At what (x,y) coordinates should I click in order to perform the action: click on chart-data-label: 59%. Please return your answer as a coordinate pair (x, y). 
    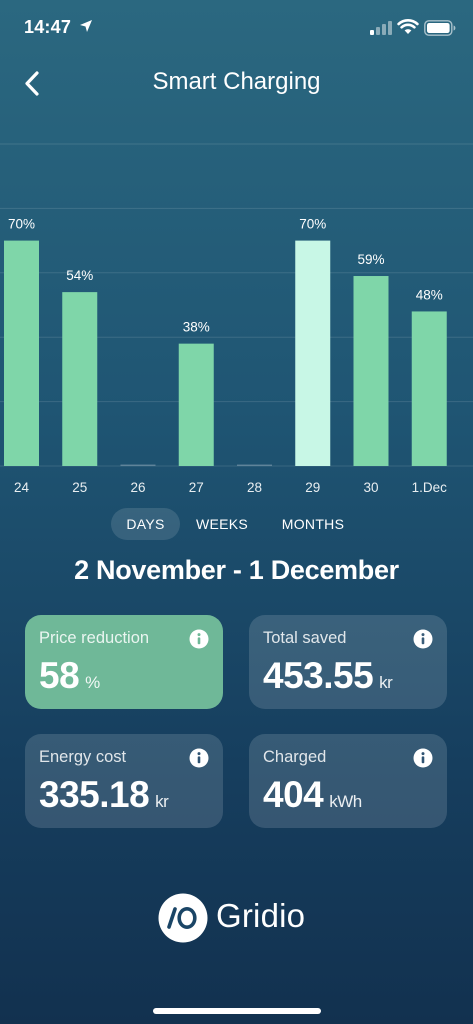
    Looking at the image, I should click on (370, 259).